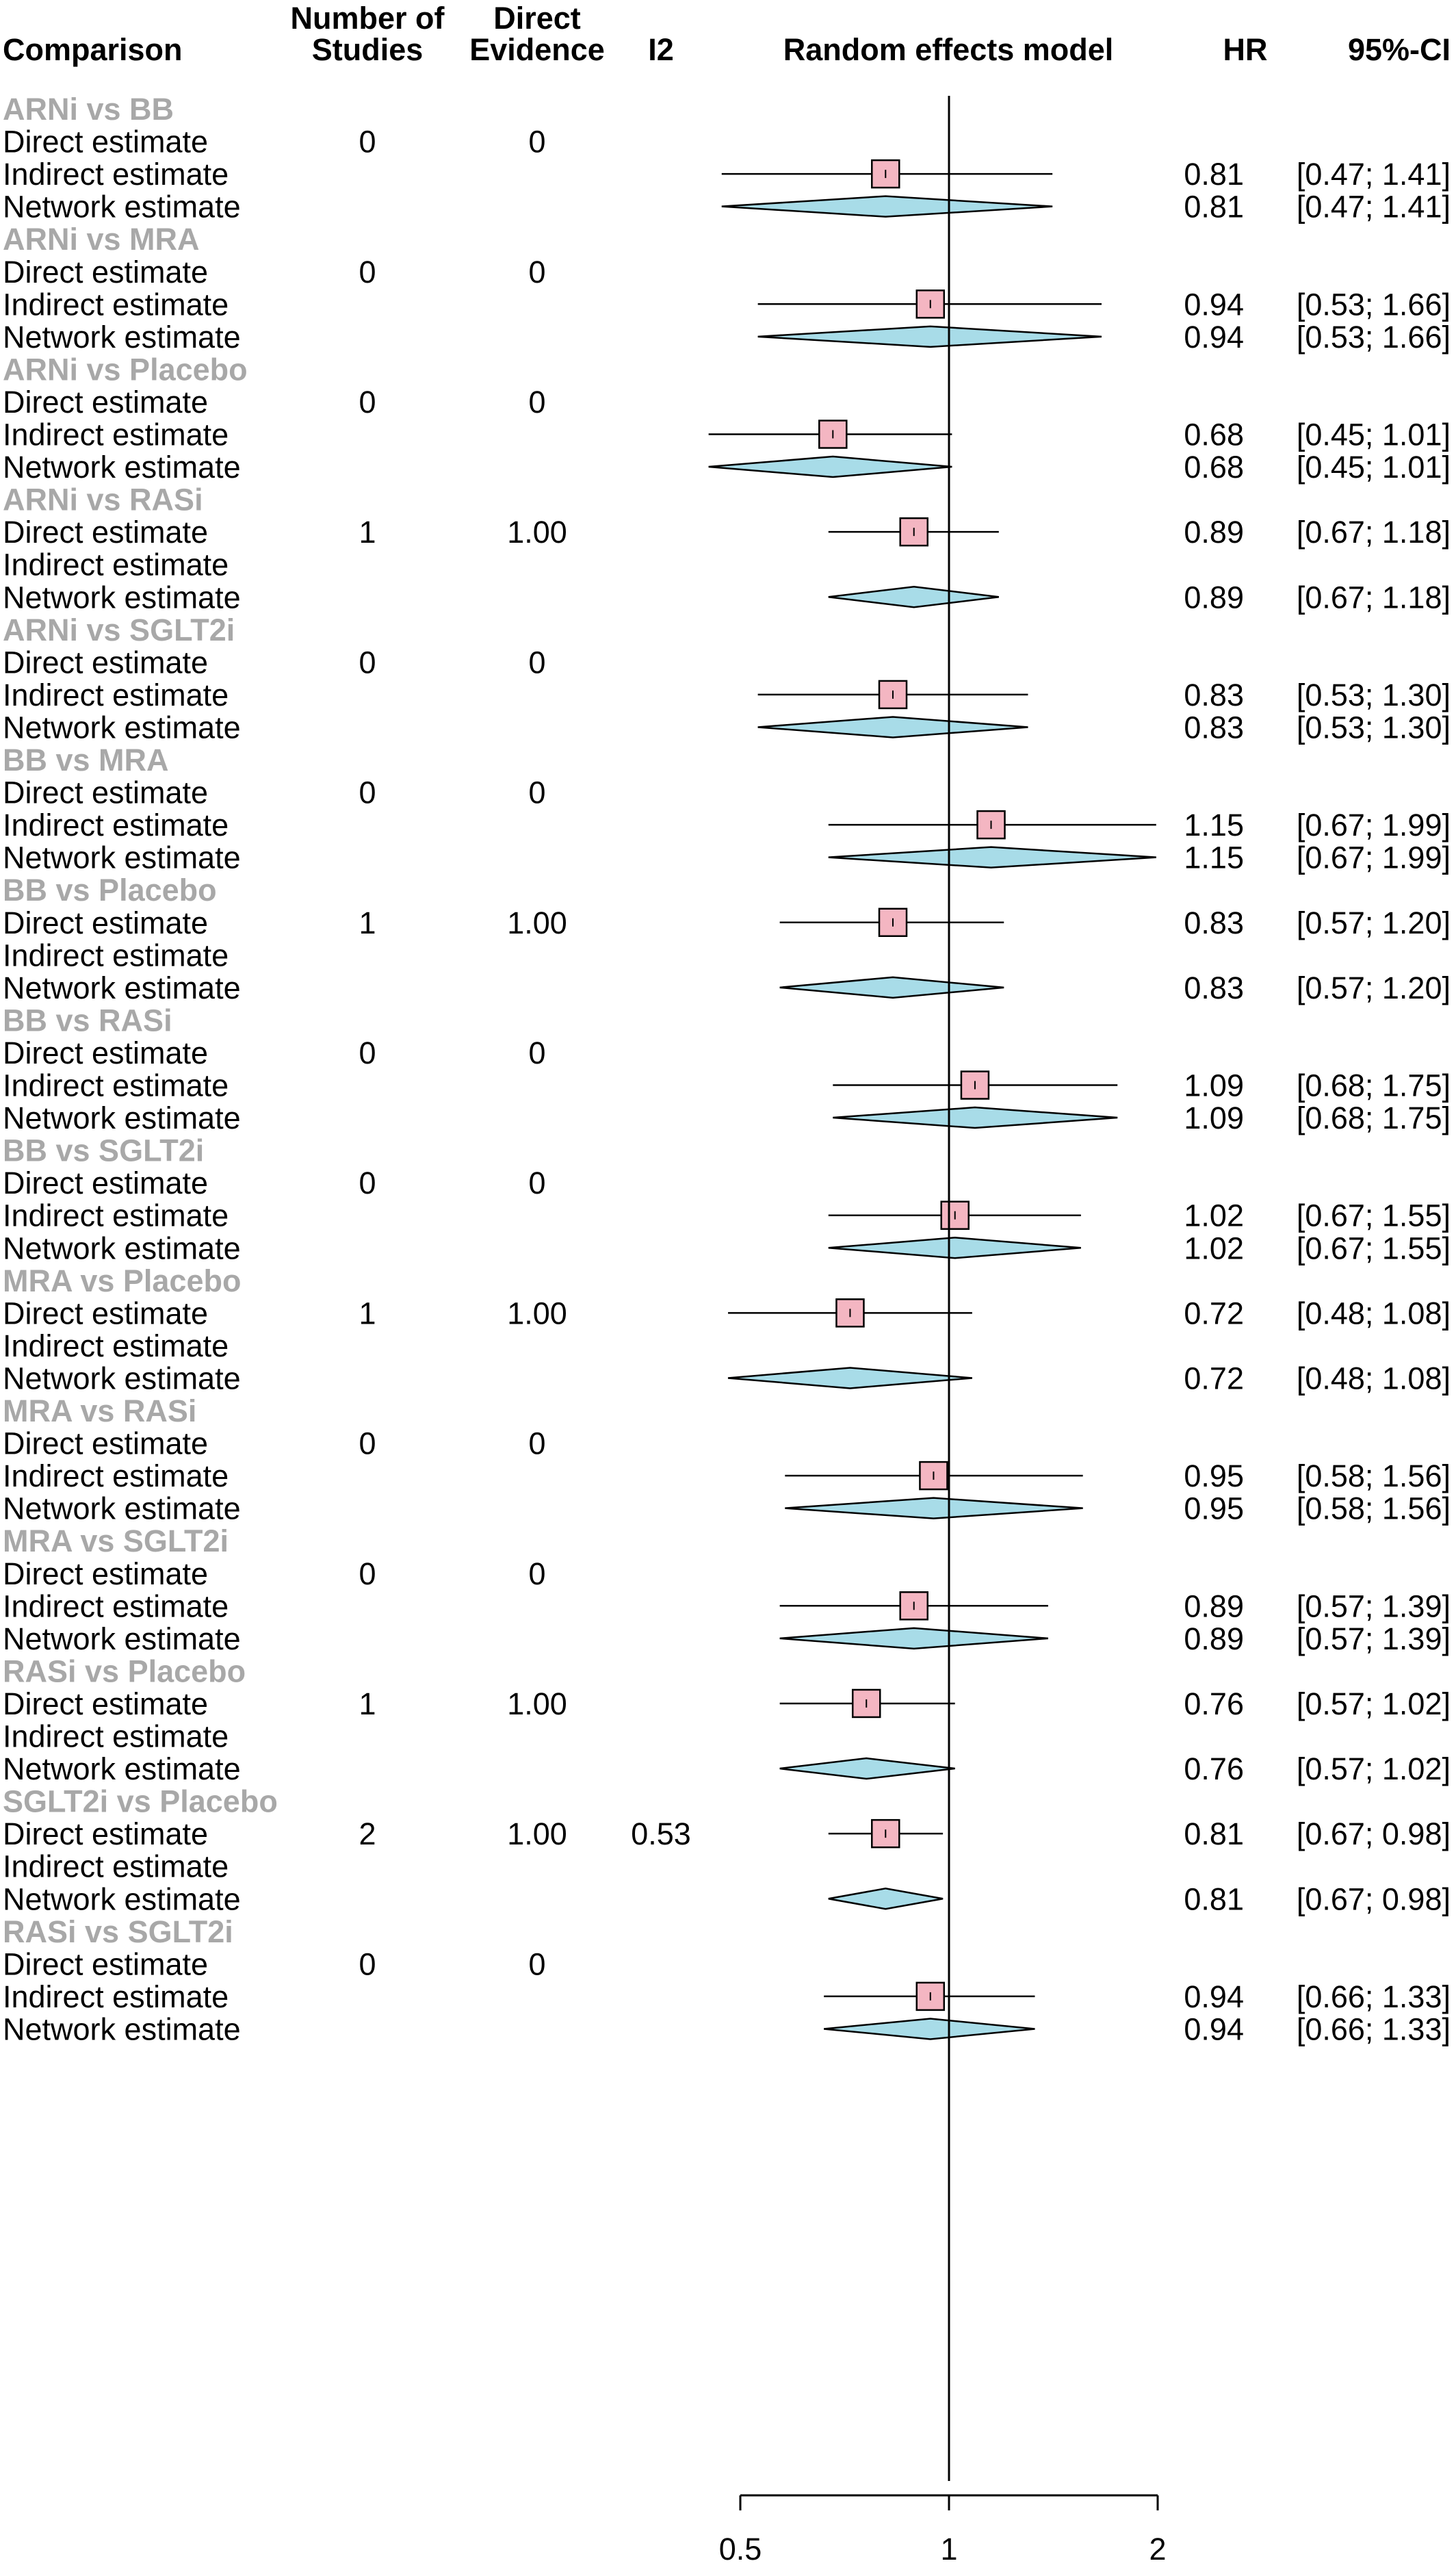 The height and width of the screenshot is (2572, 1456). I want to click on network-ci-value: [0.47; 1.41], so click(1374, 207).